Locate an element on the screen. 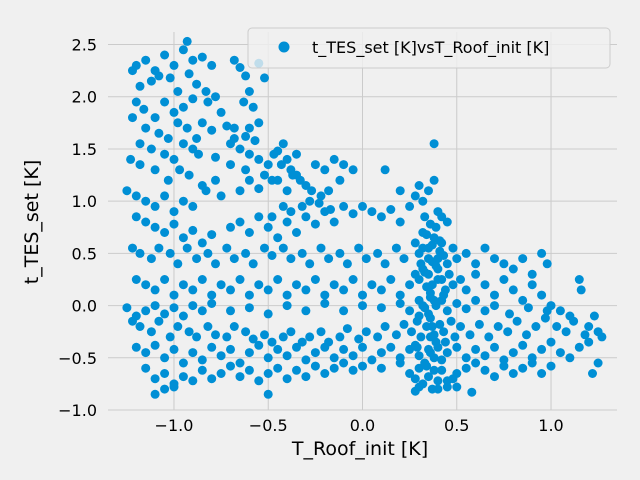  y-axis-label: t_TES_set [K] is located at coordinates (32, 222).